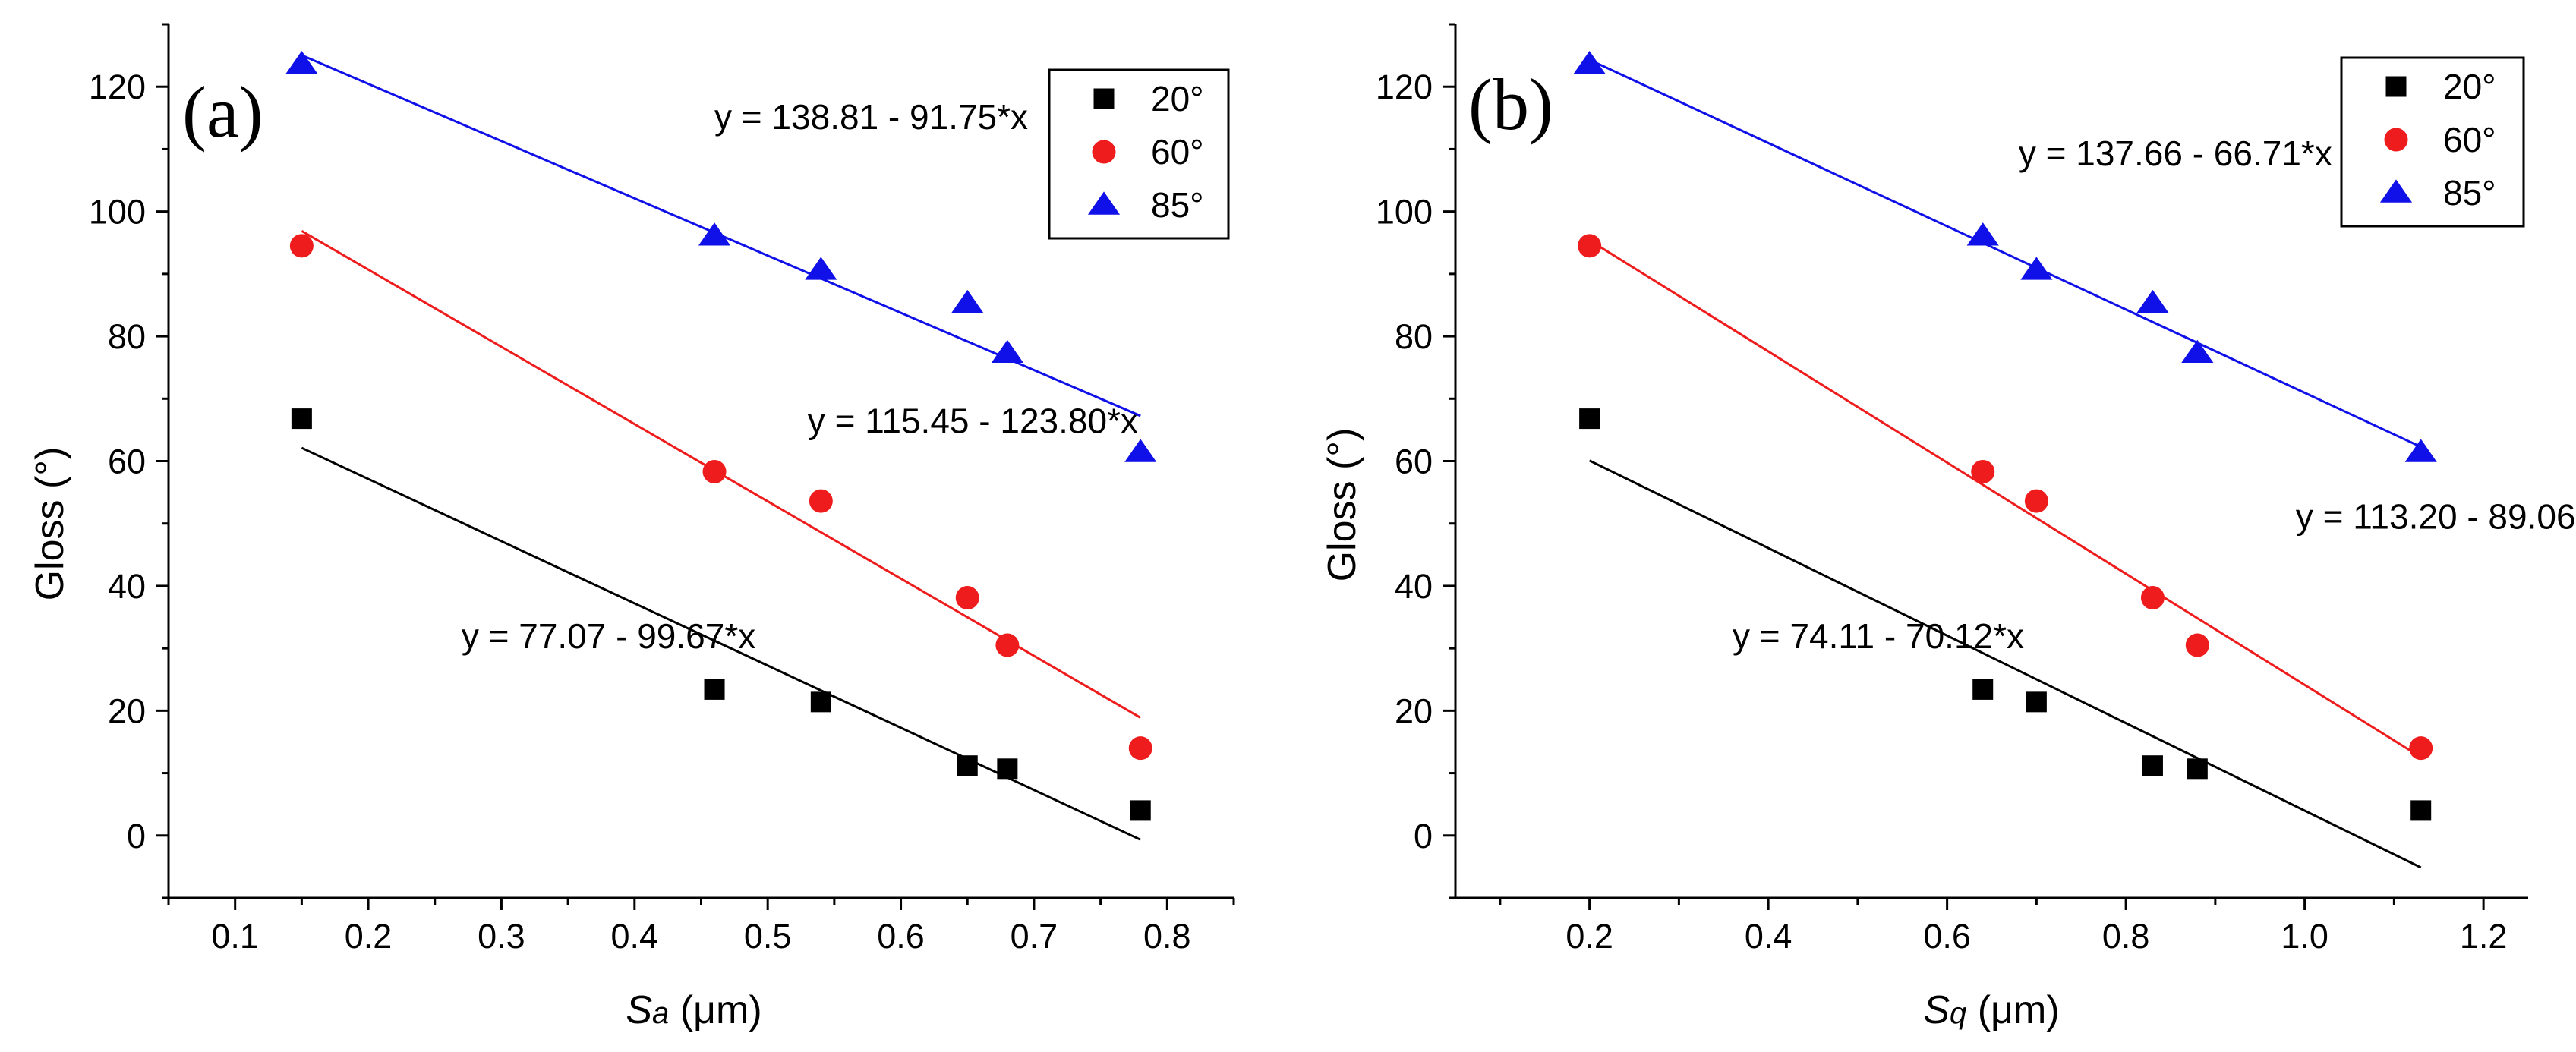 Image resolution: width=2576 pixels, height=1052 pixels. I want to click on fit-equation: y = 74.11 - 70.12*x, so click(1878, 636).